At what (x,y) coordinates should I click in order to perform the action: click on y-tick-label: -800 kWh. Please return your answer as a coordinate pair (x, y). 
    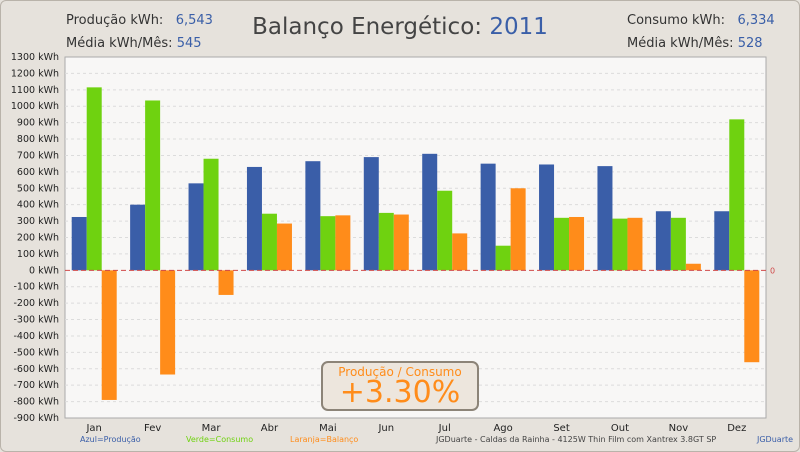
    Looking at the image, I should click on (37, 402).